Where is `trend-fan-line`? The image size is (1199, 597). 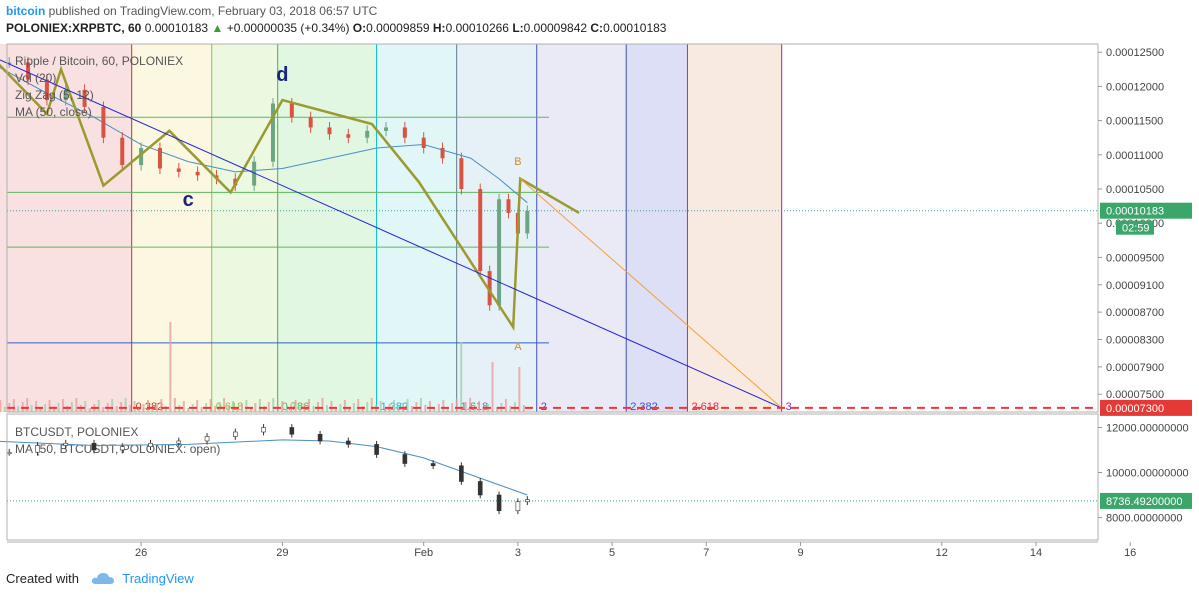
trend-fan-line is located at coordinates (650, 293).